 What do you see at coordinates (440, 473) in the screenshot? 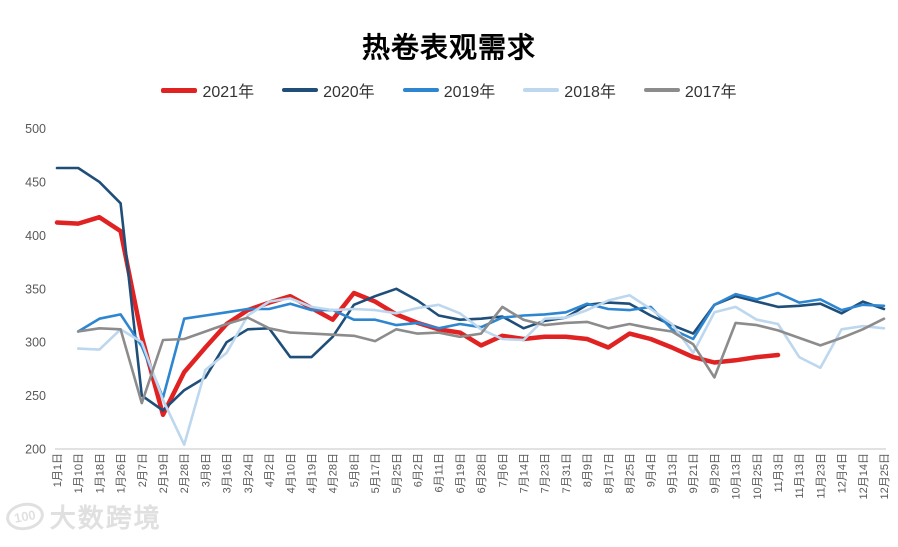
I see `x-tick-label: 6月11日` at bounding box center [440, 473].